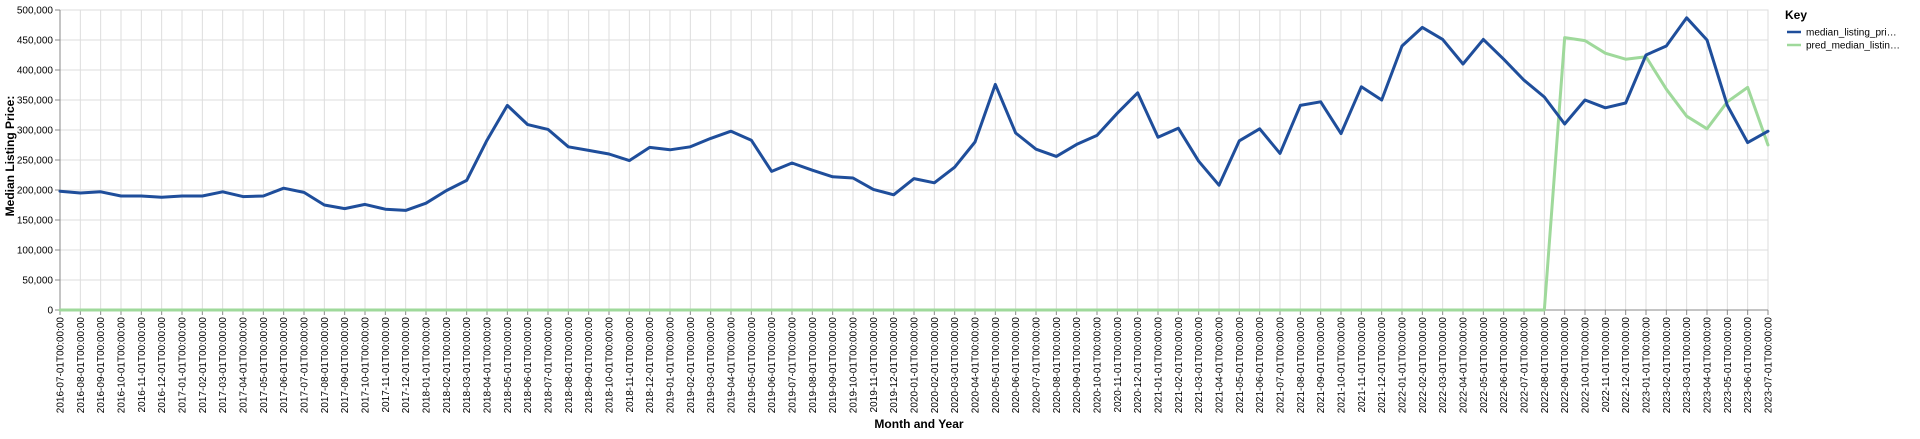  I want to click on x-tick-label: 2019-12-01T00:00:00, so click(894, 365).